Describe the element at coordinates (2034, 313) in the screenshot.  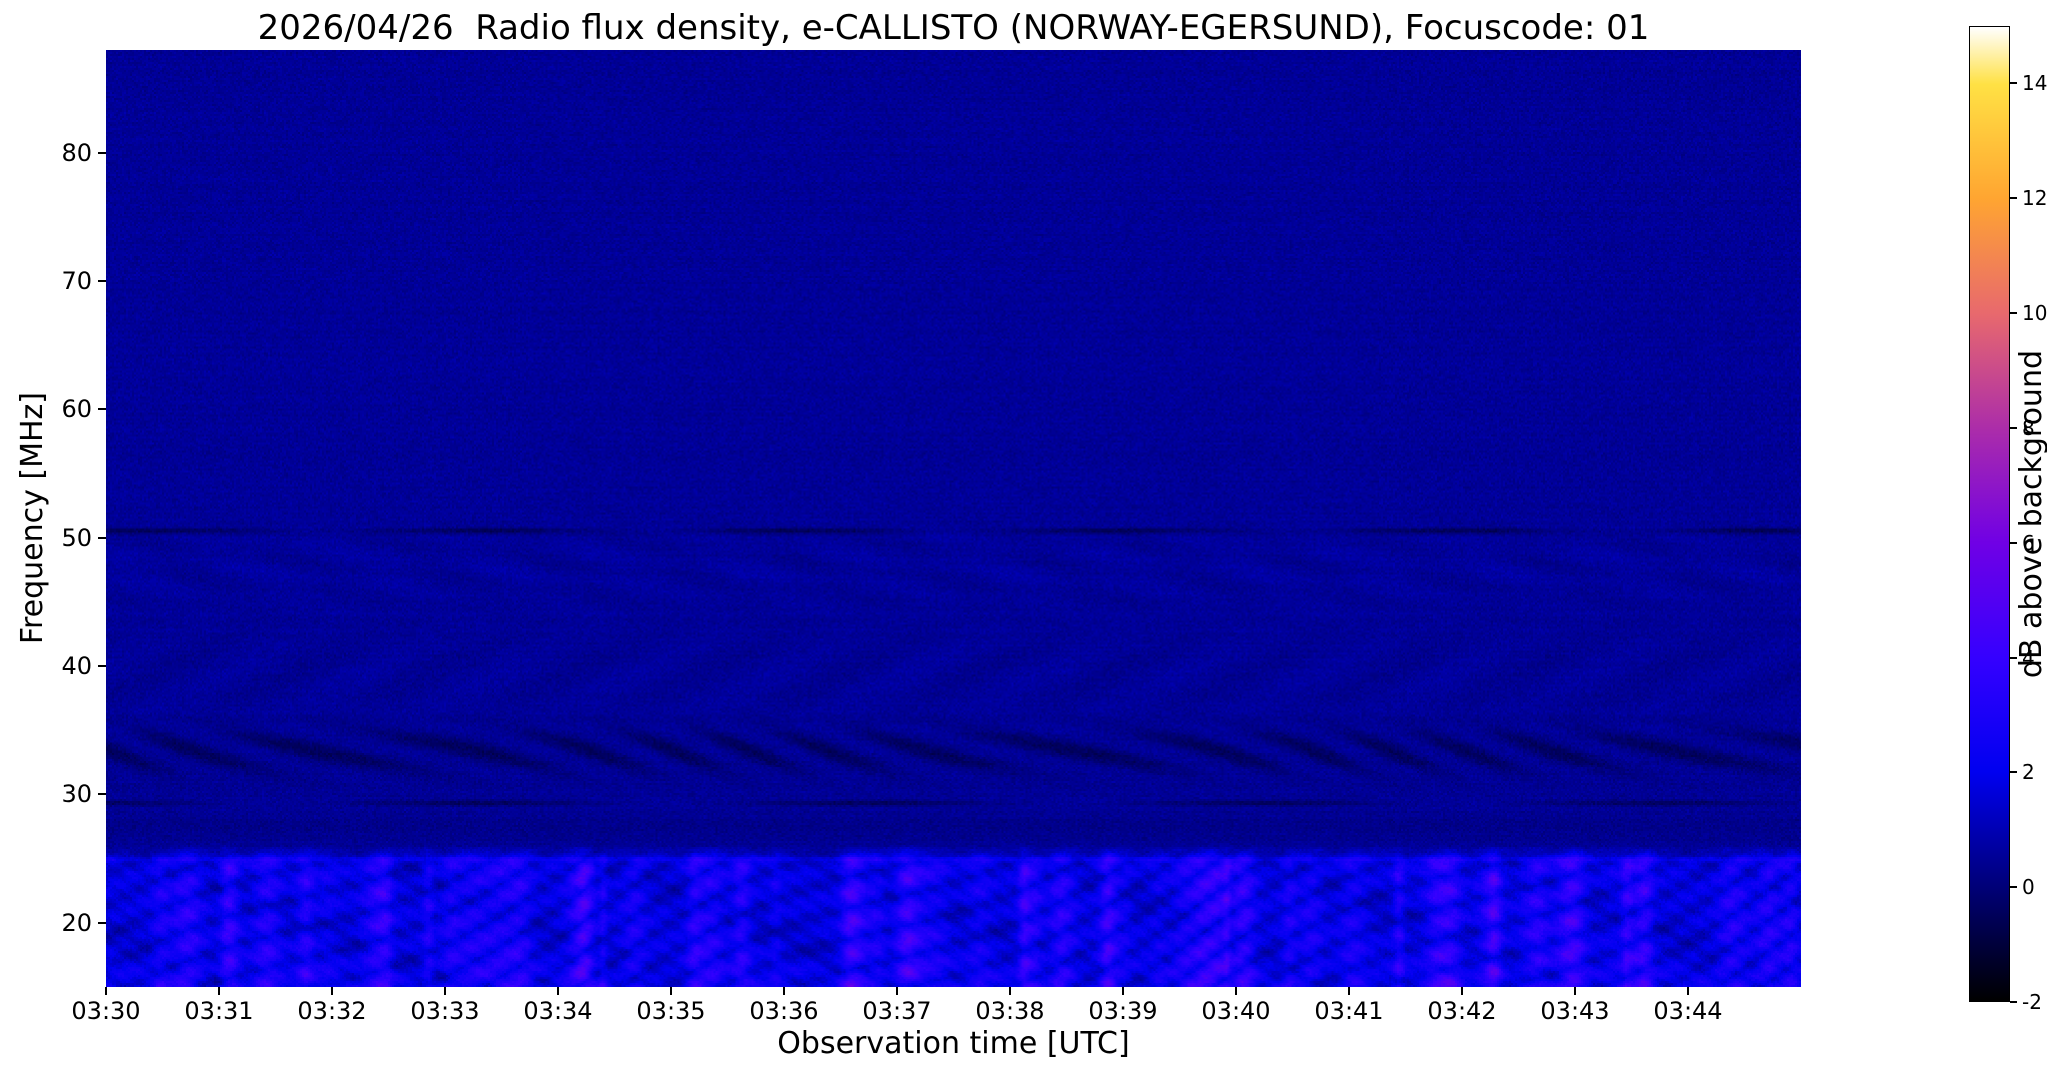
I see `colorbar-tick-label: 10` at that location.